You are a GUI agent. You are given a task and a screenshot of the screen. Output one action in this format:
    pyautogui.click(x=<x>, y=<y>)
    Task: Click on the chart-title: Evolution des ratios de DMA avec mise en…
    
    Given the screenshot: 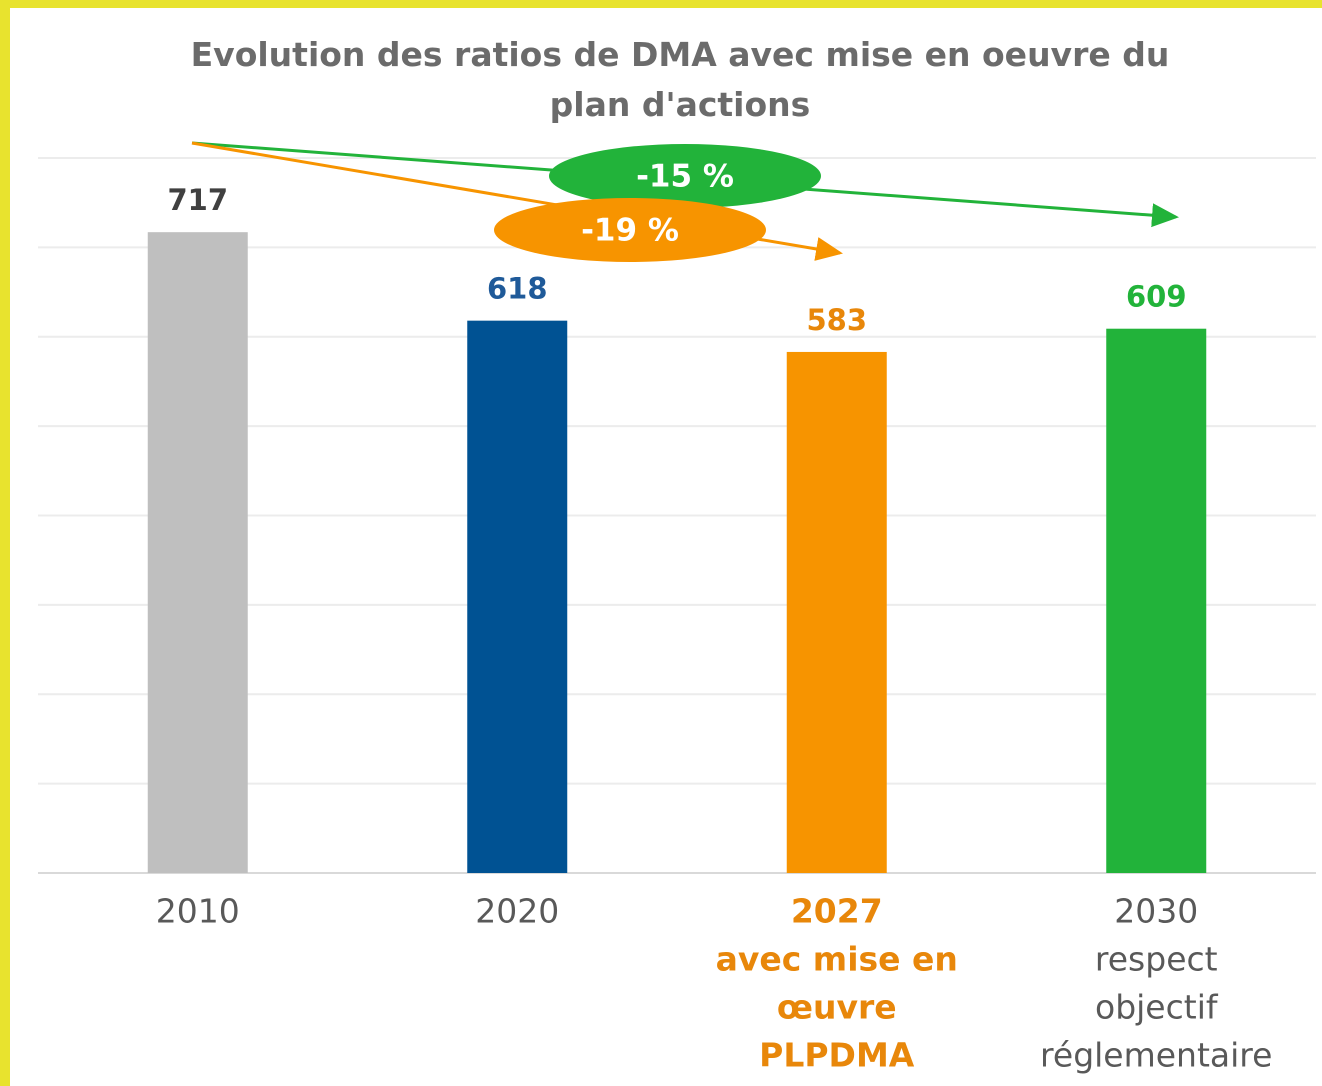 What is the action you would take?
    pyautogui.click(x=680, y=79)
    